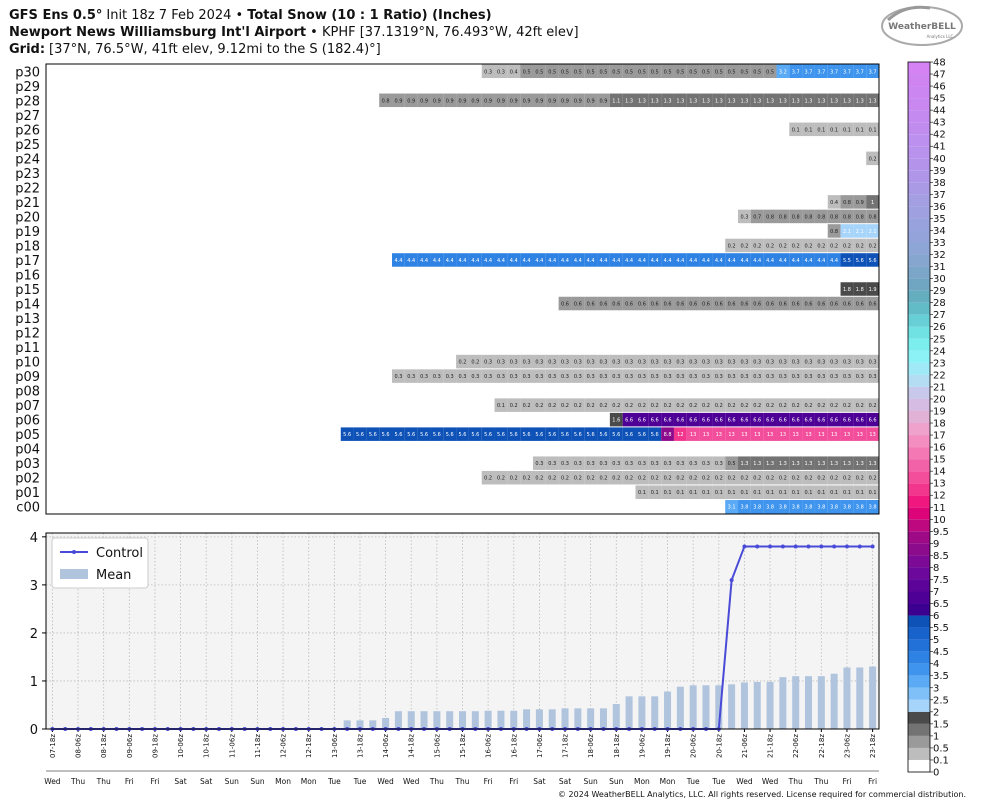 This screenshot has height=812, width=984. I want to click on colorbar-label: 0, so click(936, 773).